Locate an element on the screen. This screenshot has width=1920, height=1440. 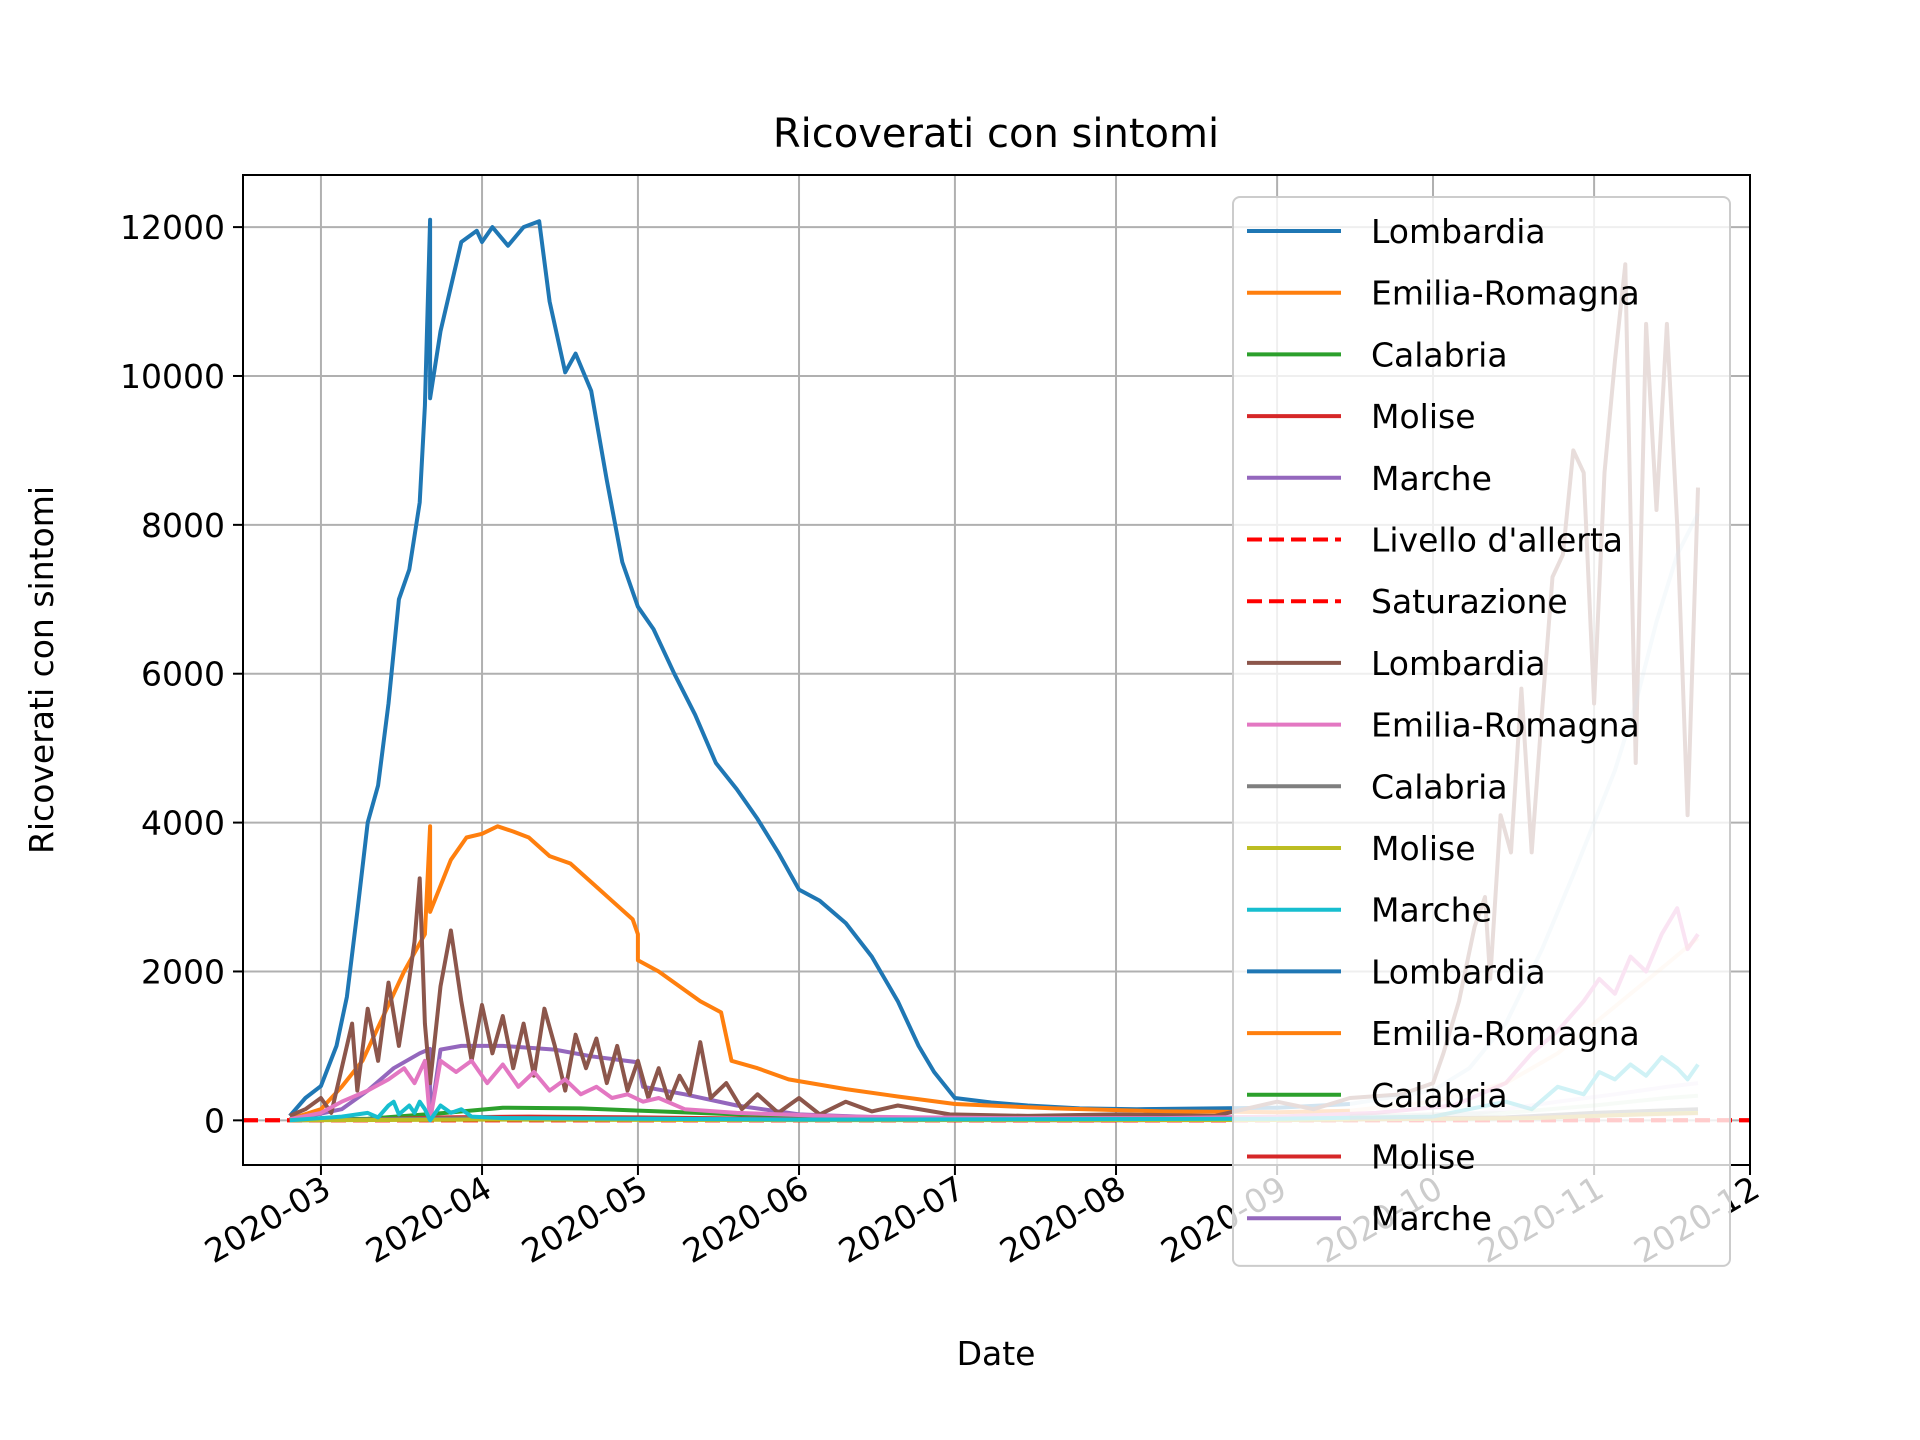
y-axis-title: Ricoverati con sintomi is located at coordinates (41, 670).